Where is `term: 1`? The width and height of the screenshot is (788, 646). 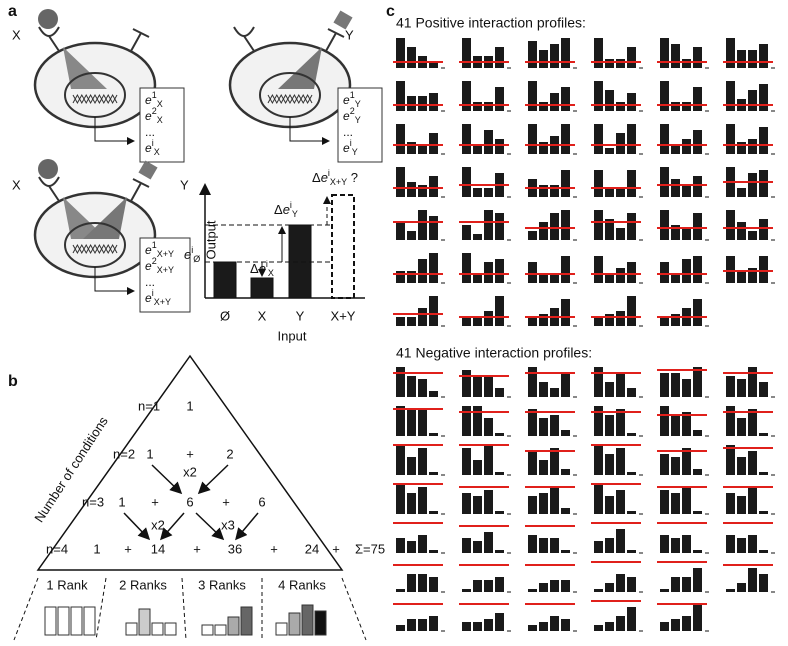
term: 1 is located at coordinates (149, 453).